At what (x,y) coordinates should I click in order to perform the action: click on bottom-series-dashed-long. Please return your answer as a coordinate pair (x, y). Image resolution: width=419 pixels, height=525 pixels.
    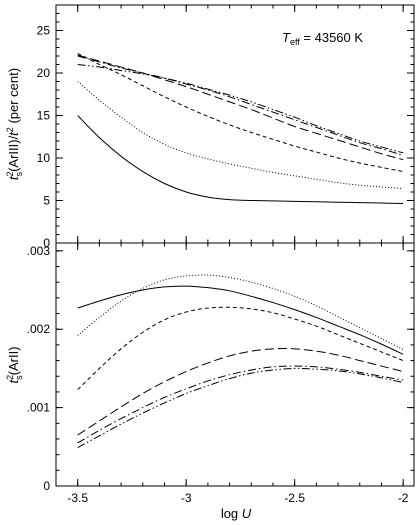
    Looking at the image, I should click on (240, 392).